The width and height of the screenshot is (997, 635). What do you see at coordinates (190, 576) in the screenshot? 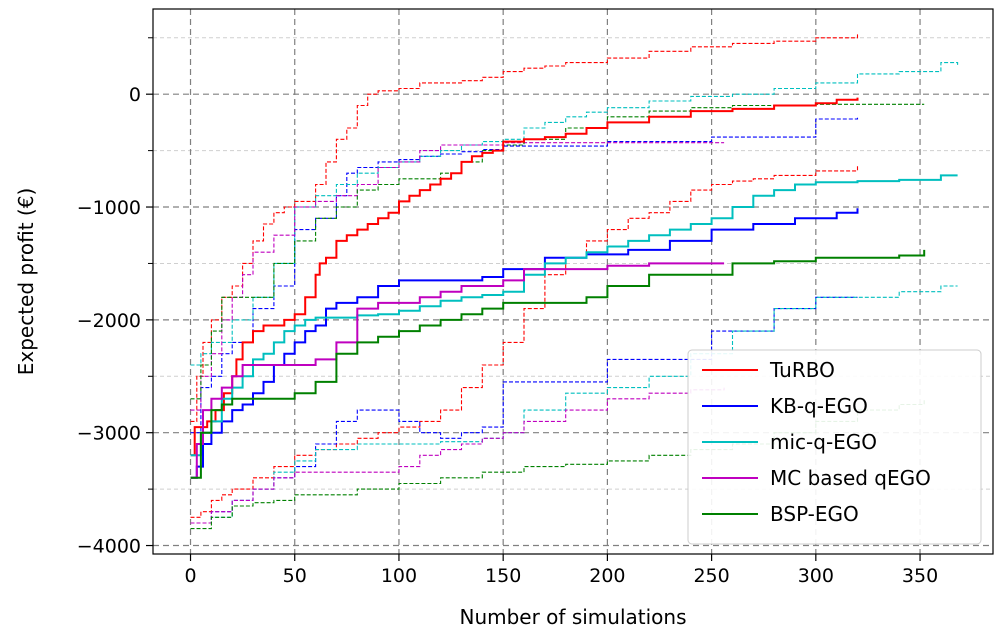
I see `x-tick-label: 0` at bounding box center [190, 576].